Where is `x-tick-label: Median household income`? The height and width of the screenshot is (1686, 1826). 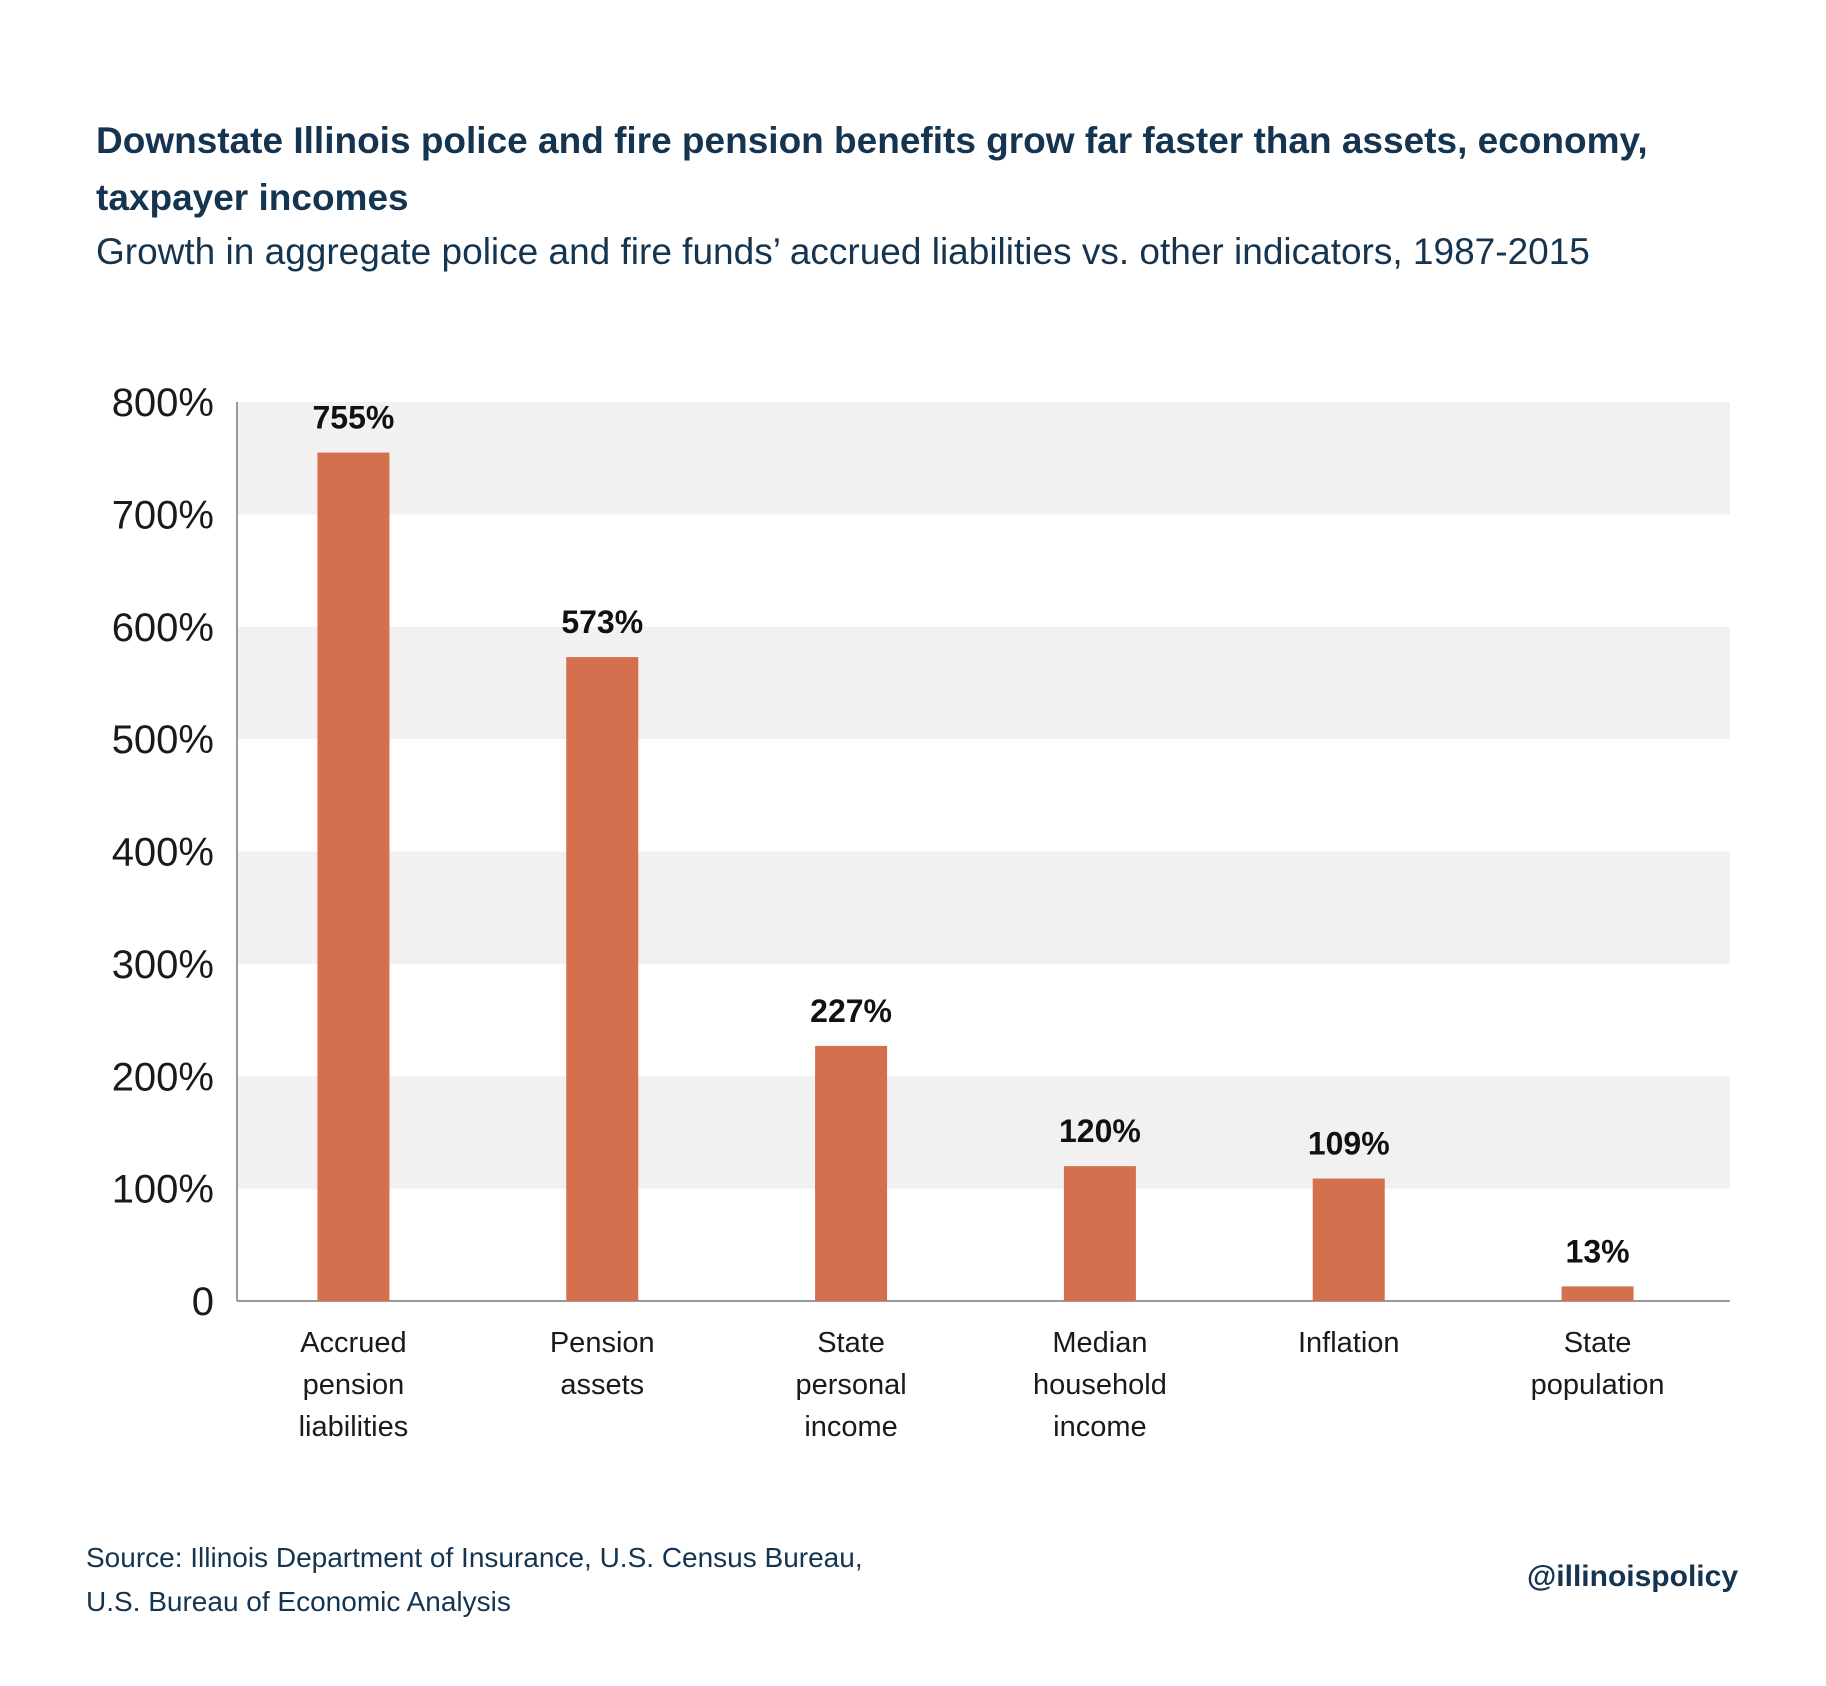
x-tick-label: Median household income is located at coordinates (1100, 1385).